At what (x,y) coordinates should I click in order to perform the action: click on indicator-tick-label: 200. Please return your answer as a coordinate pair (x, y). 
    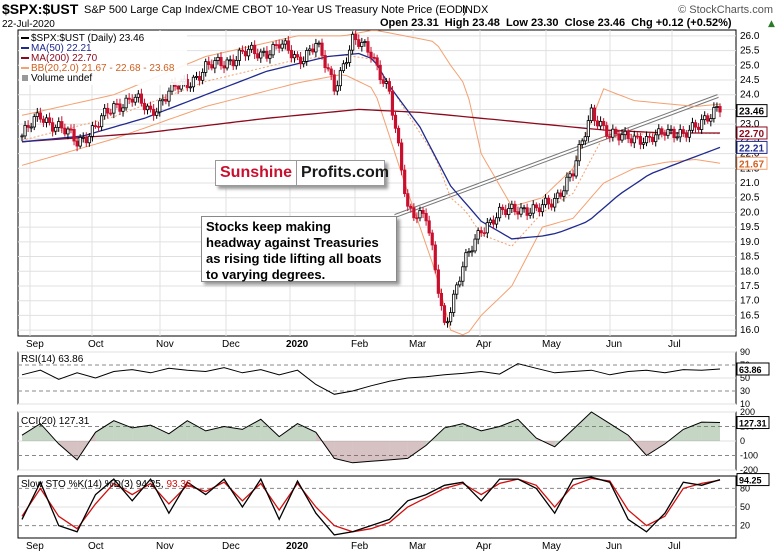
    Looking at the image, I should click on (747, 412).